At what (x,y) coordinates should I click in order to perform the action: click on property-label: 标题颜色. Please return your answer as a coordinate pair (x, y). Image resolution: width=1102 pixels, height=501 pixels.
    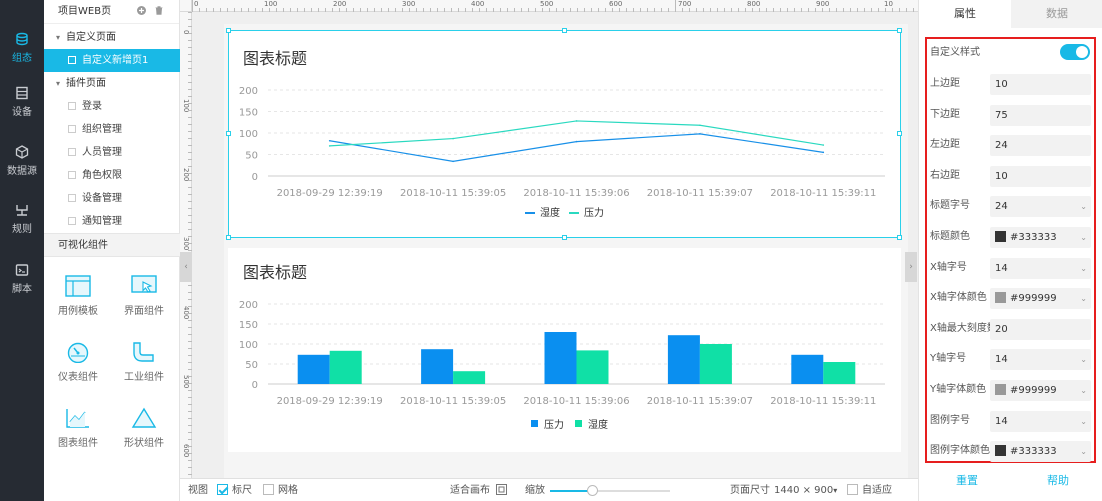
    Looking at the image, I should click on (950, 236).